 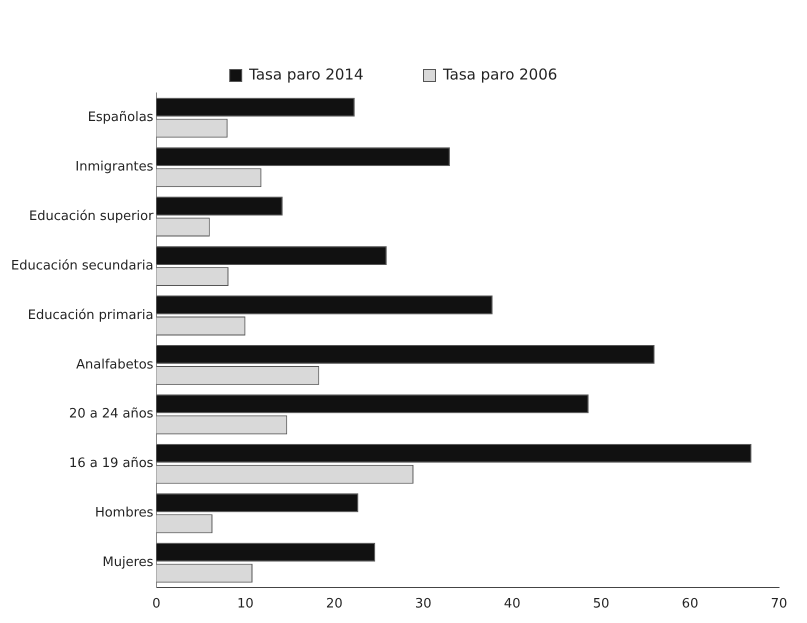 What do you see at coordinates (124, 513) in the screenshot?
I see `y-tick-label: Hombres` at bounding box center [124, 513].